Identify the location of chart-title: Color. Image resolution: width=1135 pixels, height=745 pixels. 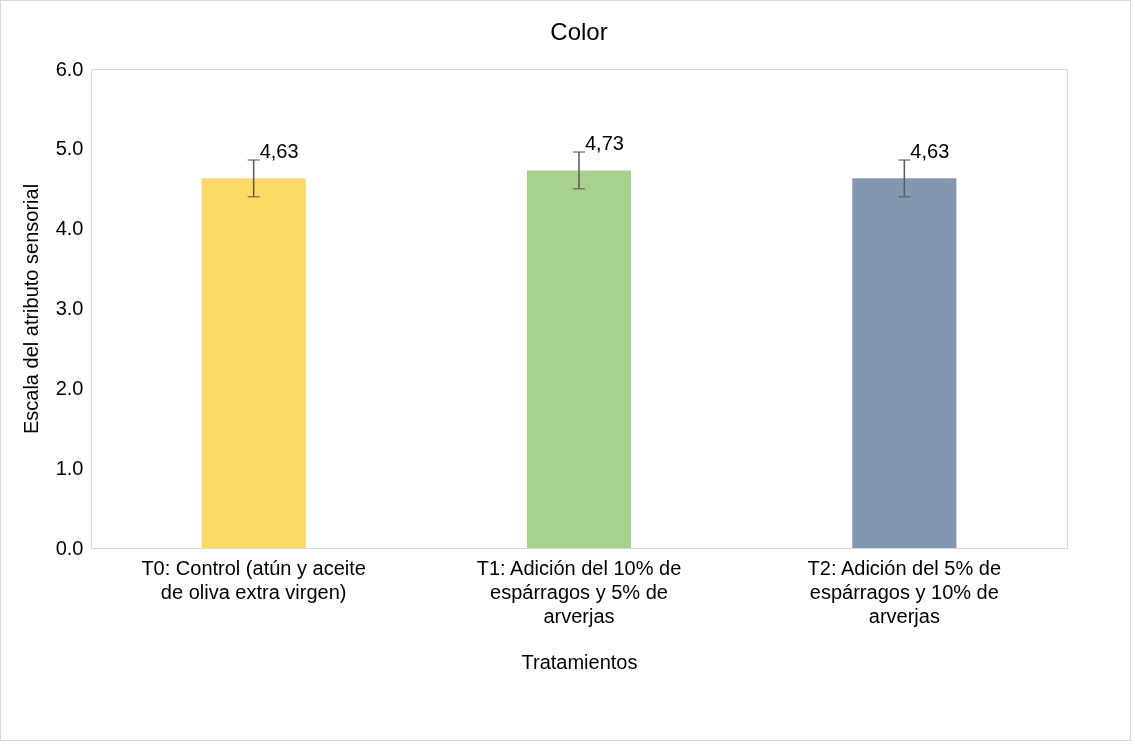
(579, 31).